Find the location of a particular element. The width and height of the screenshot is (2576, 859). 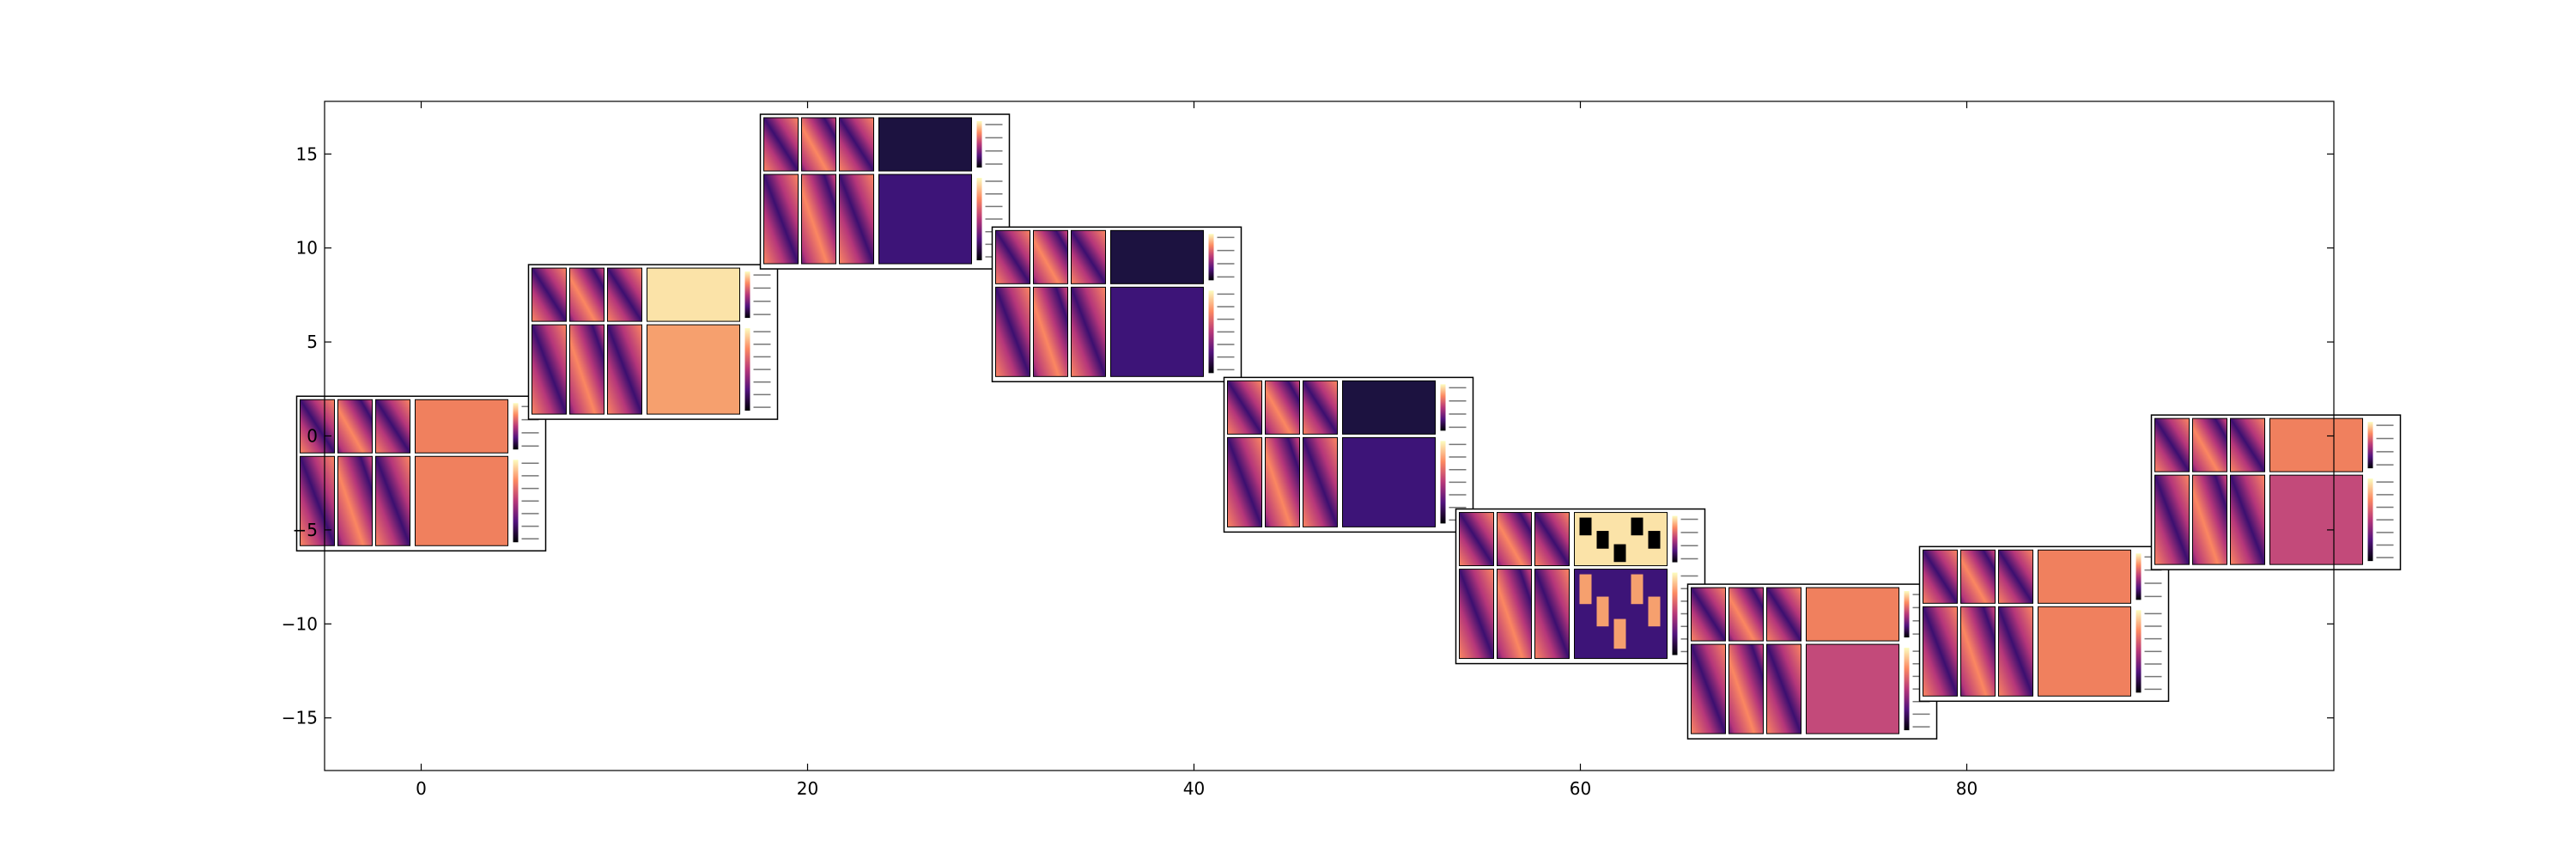

y-tick-label: −5 is located at coordinates (305, 530).